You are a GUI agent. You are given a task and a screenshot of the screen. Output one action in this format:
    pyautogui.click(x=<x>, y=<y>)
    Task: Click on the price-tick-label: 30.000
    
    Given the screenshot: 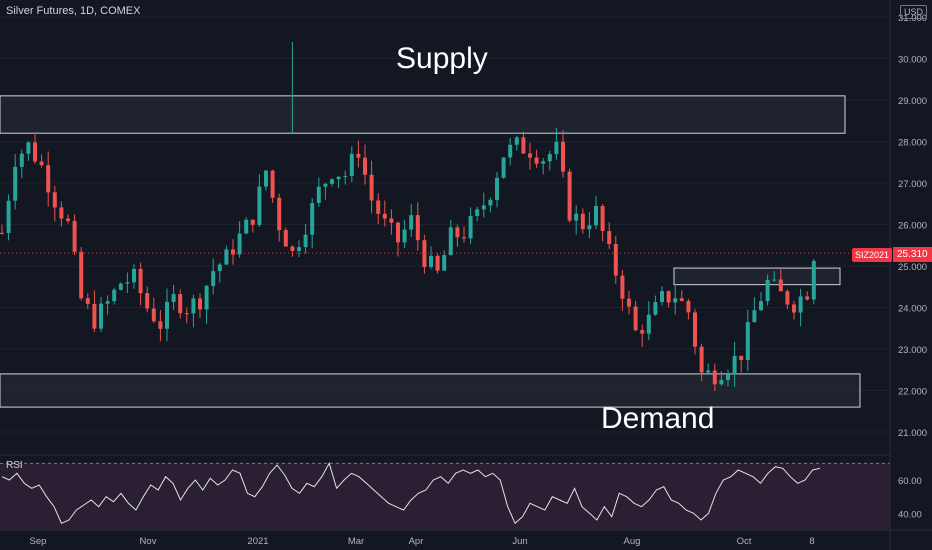 What is the action you would take?
    pyautogui.click(x=912, y=60)
    